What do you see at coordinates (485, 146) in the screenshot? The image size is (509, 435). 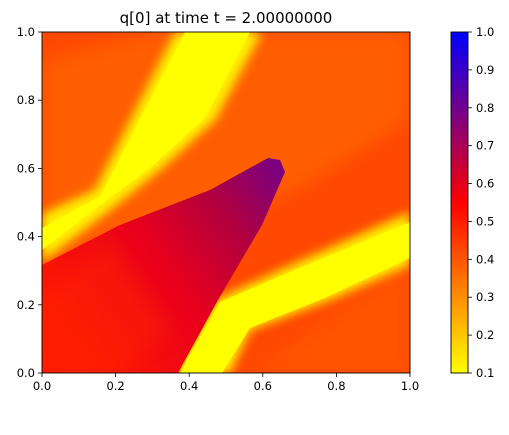 I see `colorbar-tick-label: 0.7` at bounding box center [485, 146].